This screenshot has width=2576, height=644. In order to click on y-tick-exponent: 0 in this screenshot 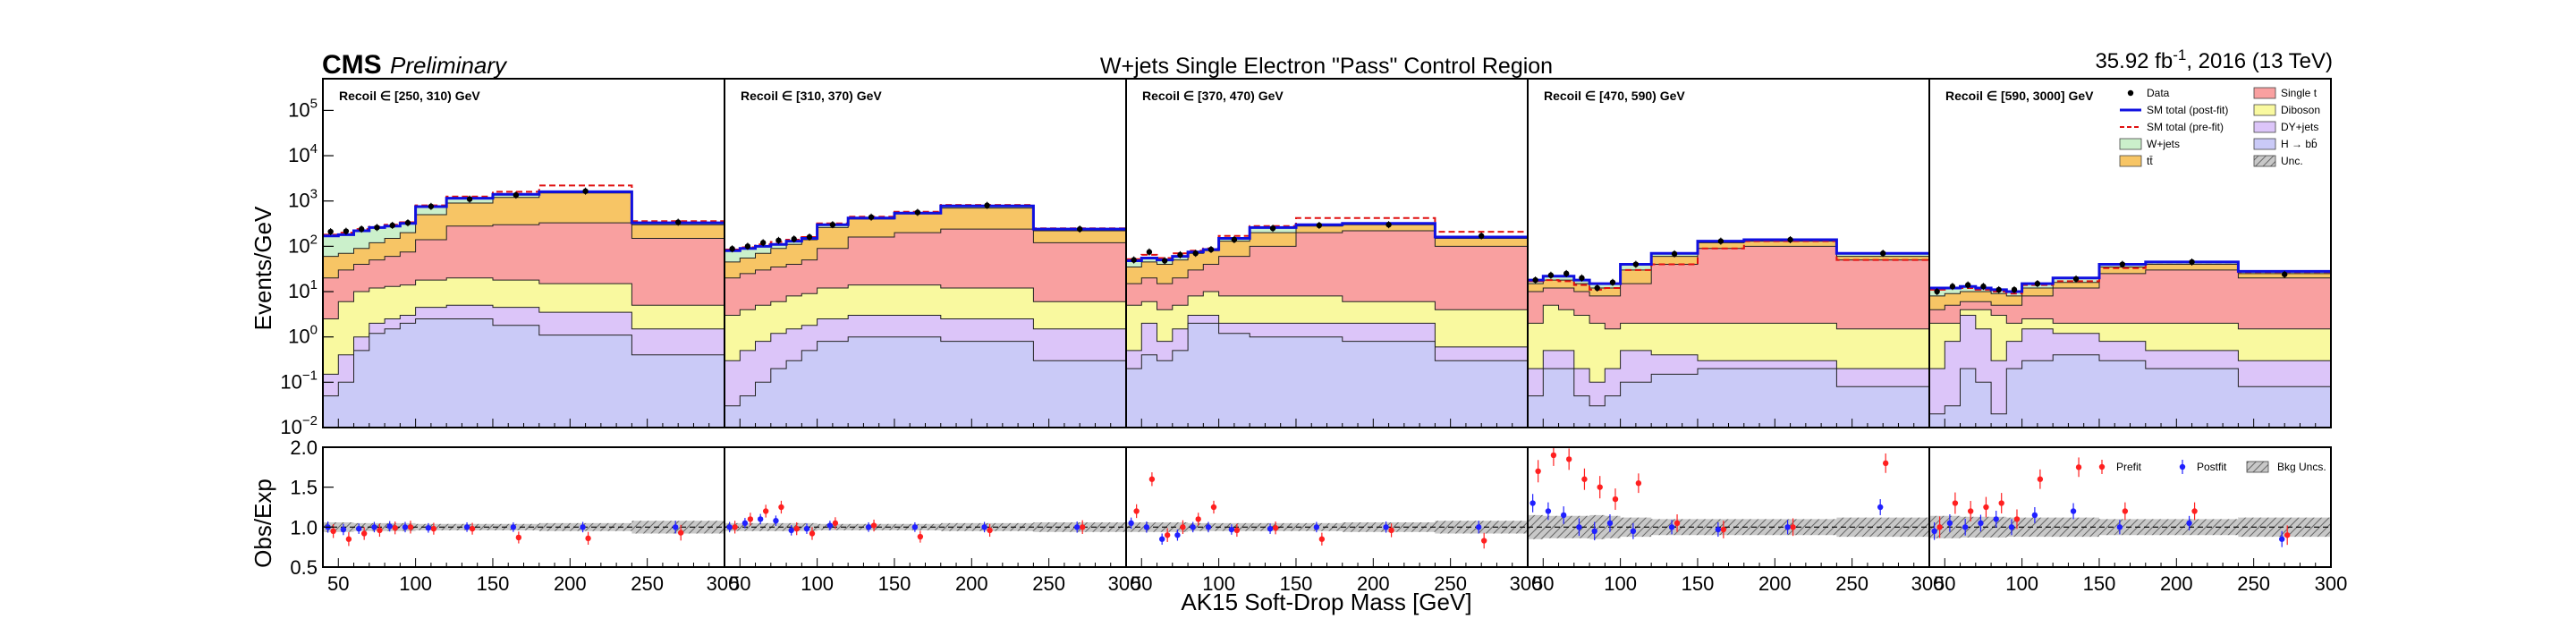, I will do `click(314, 330)`.